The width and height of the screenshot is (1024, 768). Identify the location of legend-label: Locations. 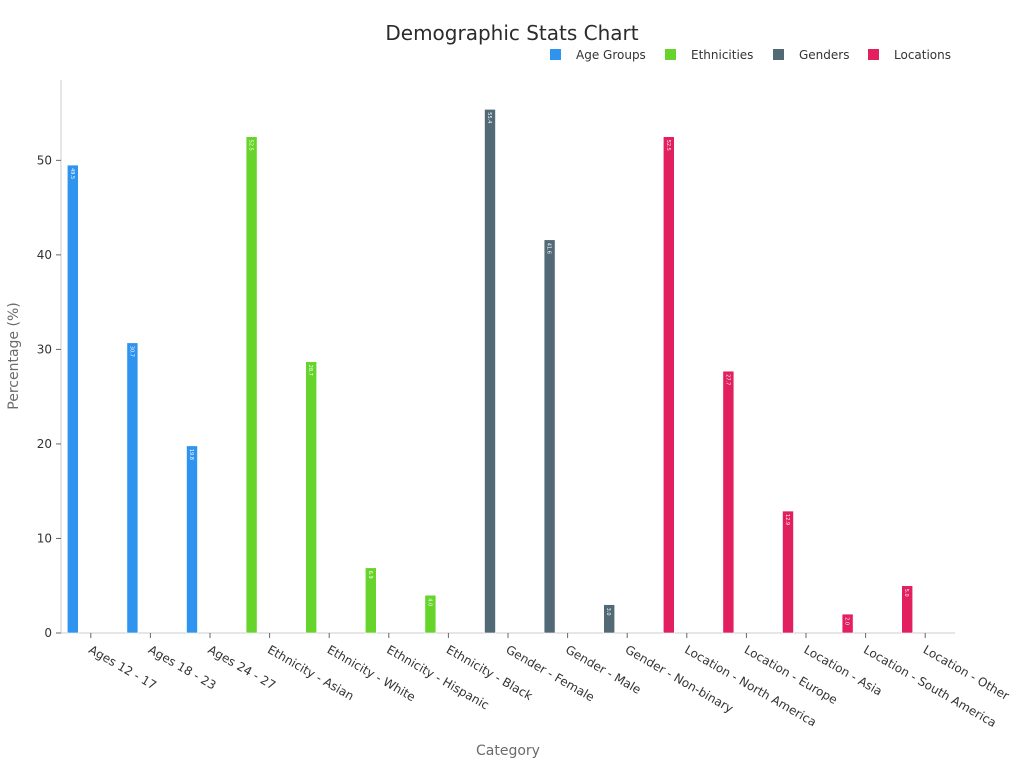
(922, 55).